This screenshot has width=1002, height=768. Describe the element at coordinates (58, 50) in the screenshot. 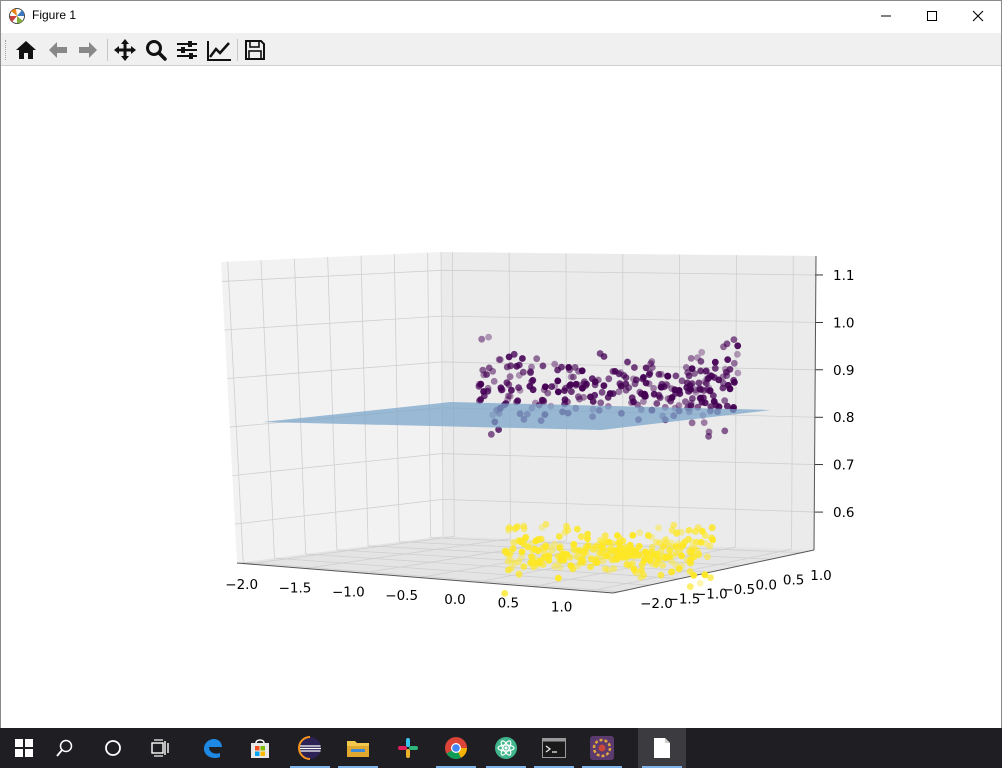

I see `back-button` at that location.